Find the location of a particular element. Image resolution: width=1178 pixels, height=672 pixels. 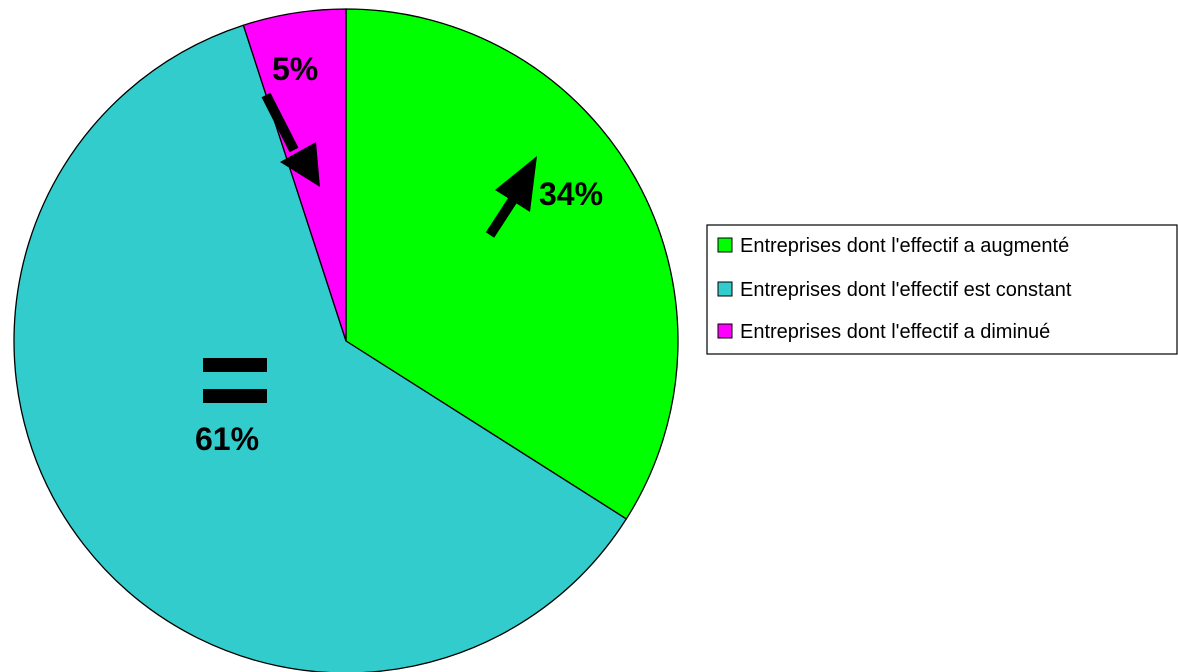

pie-slice-decrease is located at coordinates (294, 175).